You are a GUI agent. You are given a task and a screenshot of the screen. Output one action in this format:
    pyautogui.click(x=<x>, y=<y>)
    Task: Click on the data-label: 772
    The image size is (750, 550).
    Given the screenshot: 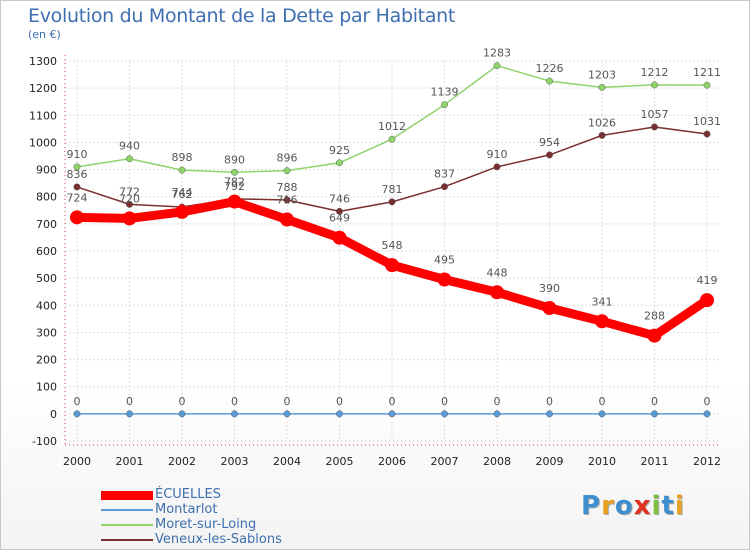 What is the action you would take?
    pyautogui.click(x=129, y=191)
    